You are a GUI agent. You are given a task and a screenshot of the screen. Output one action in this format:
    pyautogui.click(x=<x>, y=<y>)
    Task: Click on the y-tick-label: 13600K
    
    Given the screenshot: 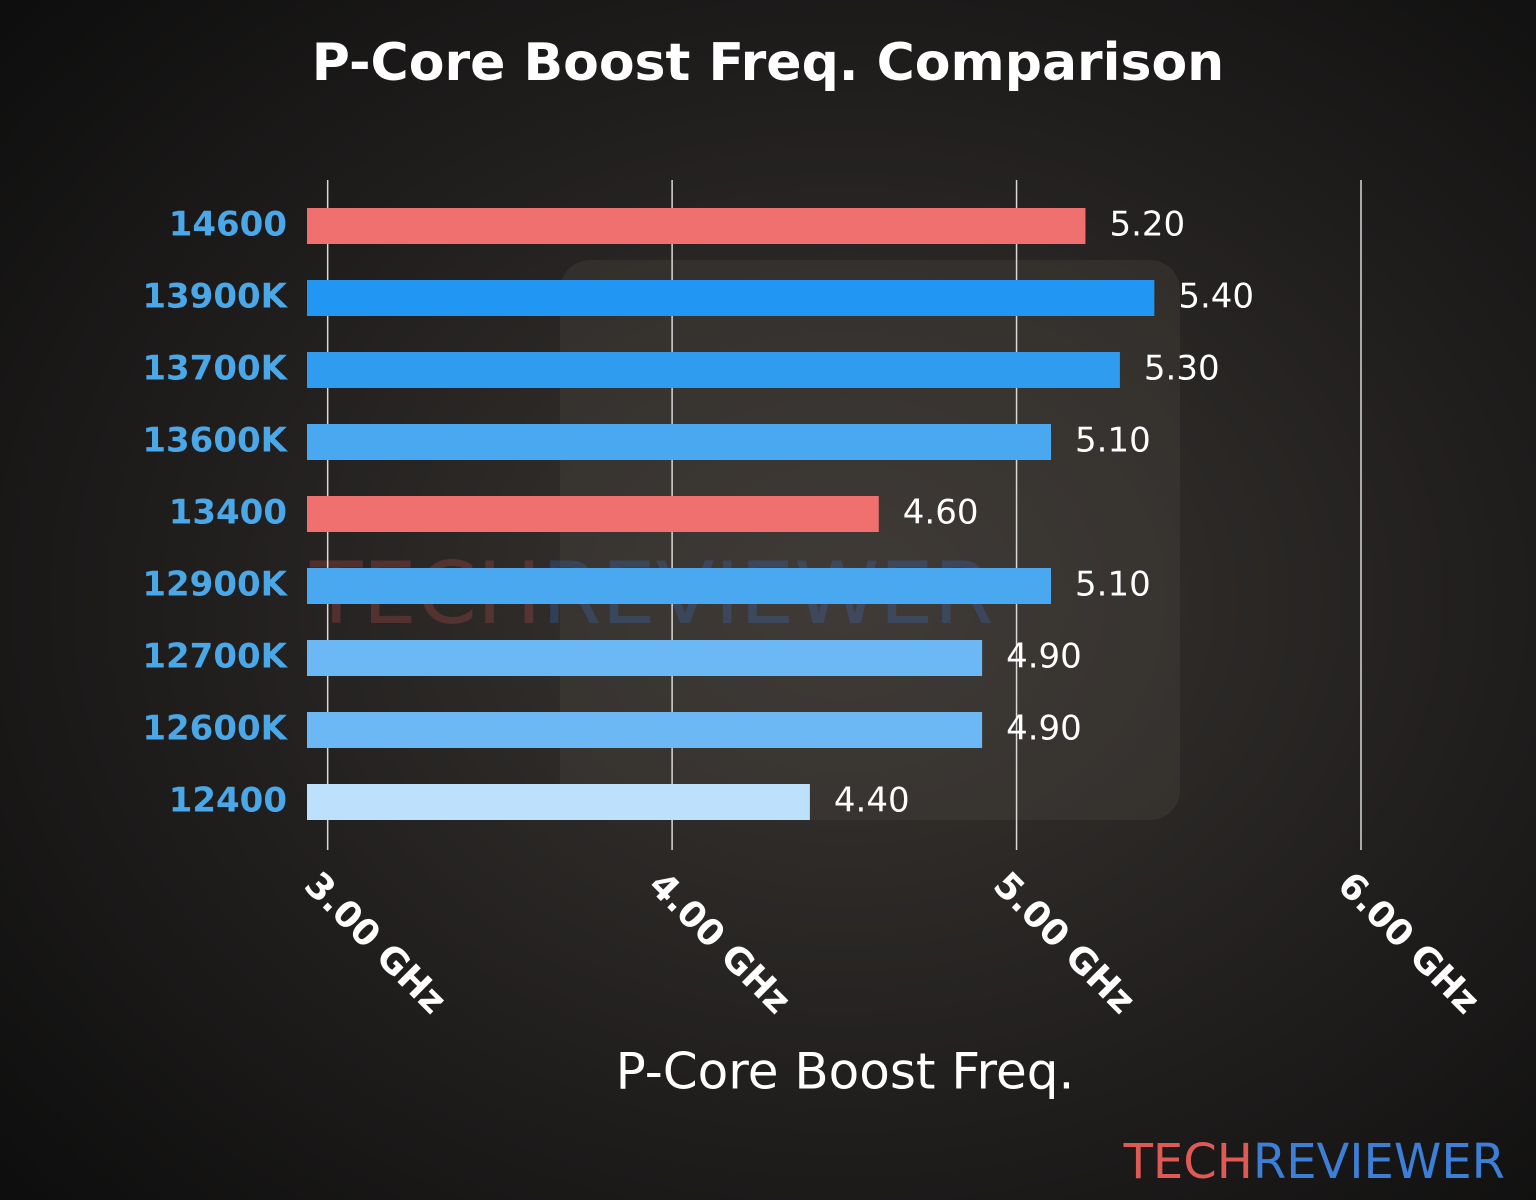 What is the action you would take?
    pyautogui.click(x=215, y=441)
    